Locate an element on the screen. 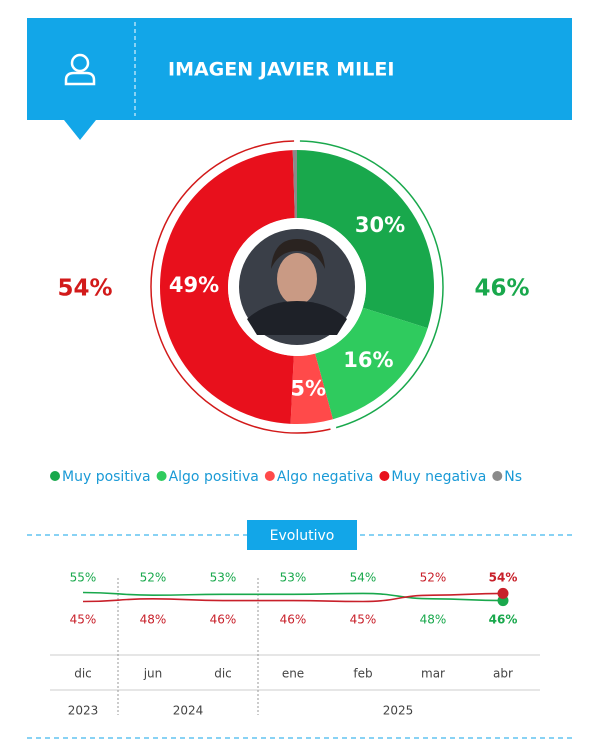 The image size is (604, 750). legend-label: Muy negativa is located at coordinates (438, 477).